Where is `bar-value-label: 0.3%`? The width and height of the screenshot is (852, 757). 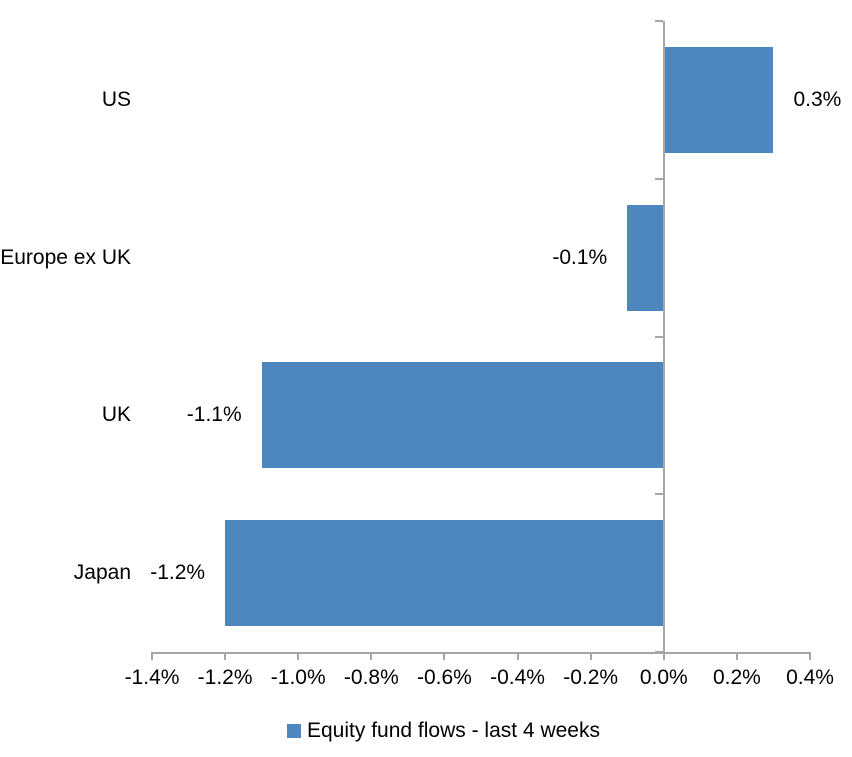
bar-value-label: 0.3% is located at coordinates (817, 99).